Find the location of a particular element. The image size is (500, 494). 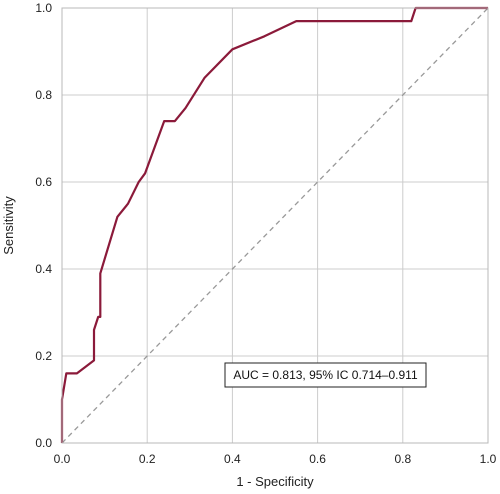

x-tick-label-4: 0.8 is located at coordinates (402, 459).